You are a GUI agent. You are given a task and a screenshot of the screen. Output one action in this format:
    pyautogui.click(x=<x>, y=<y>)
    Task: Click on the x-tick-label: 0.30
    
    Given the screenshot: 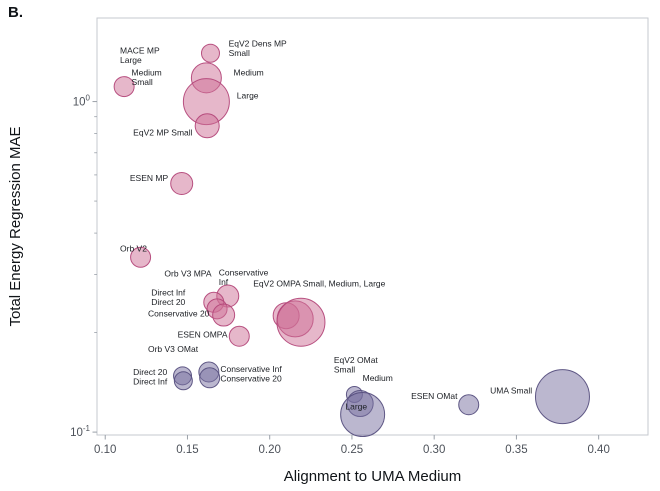 What is the action you would take?
    pyautogui.click(x=434, y=450)
    